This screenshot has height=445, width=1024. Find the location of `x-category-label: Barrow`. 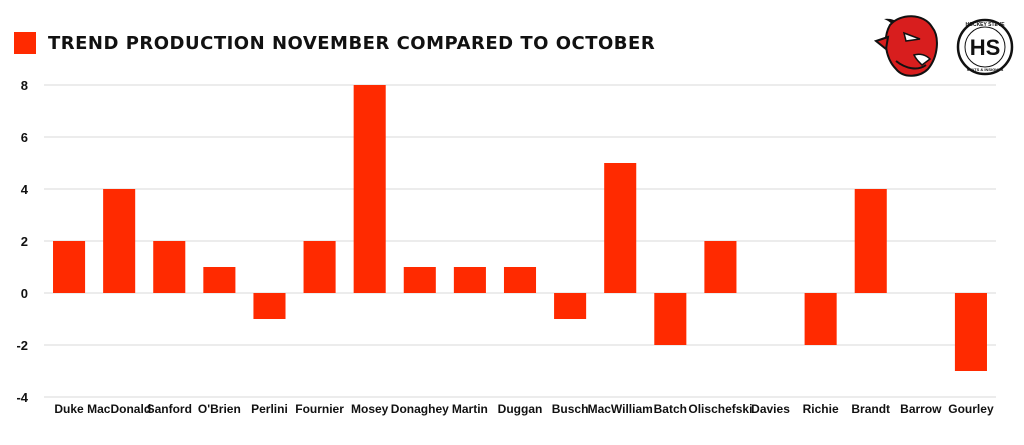

x-category-label: Barrow is located at coordinates (921, 409).